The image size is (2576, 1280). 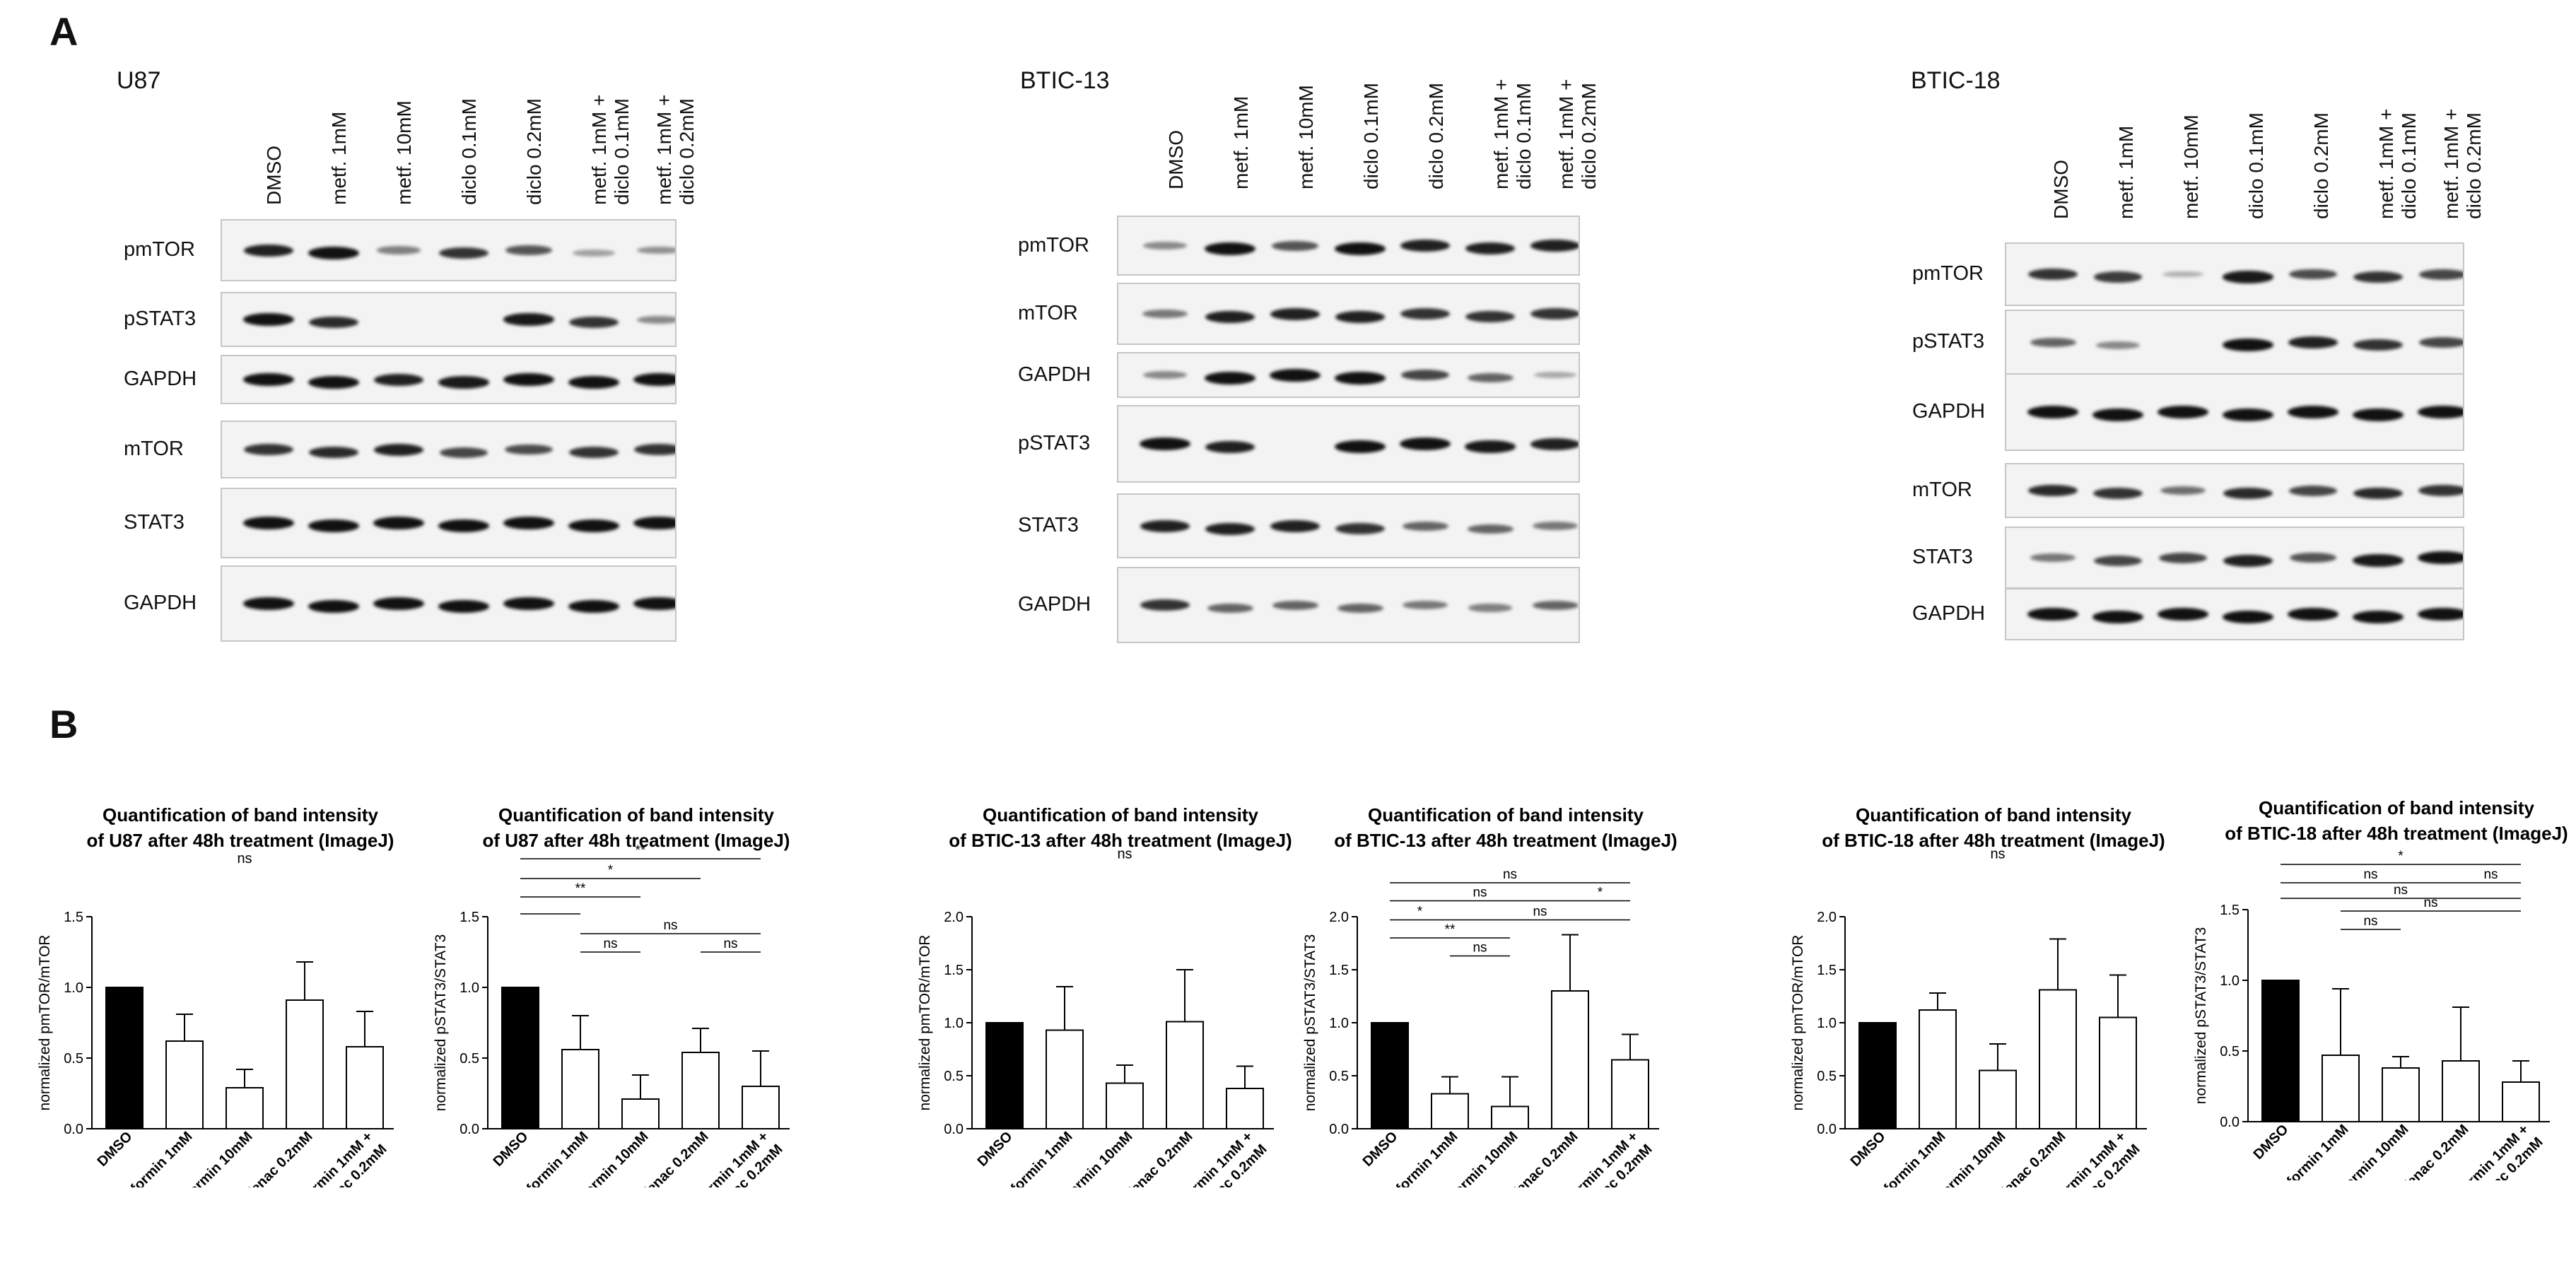 I want to click on significance-label: **, so click(x=1450, y=929).